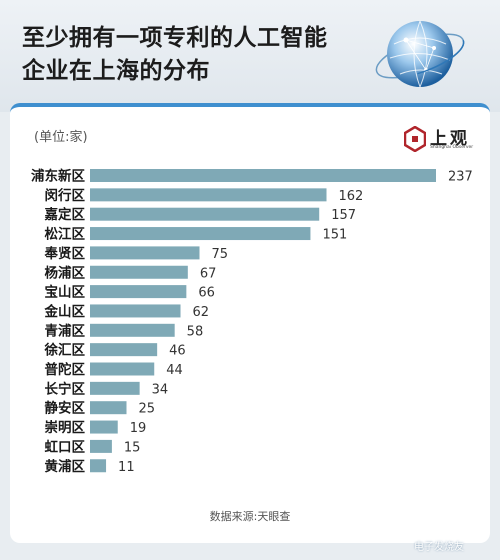 This screenshot has height=560, width=500. Describe the element at coordinates (61, 137) in the screenshot. I see `unit-label: (单位:家)` at that location.